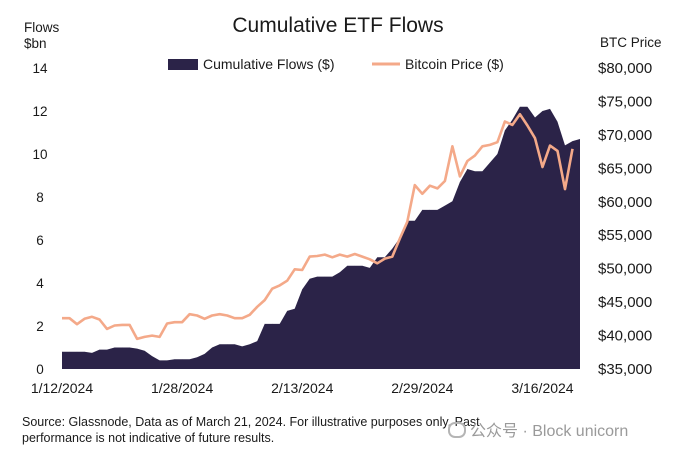  Describe the element at coordinates (625, 302) in the screenshot. I see `right-tick-label: $45,000` at that location.